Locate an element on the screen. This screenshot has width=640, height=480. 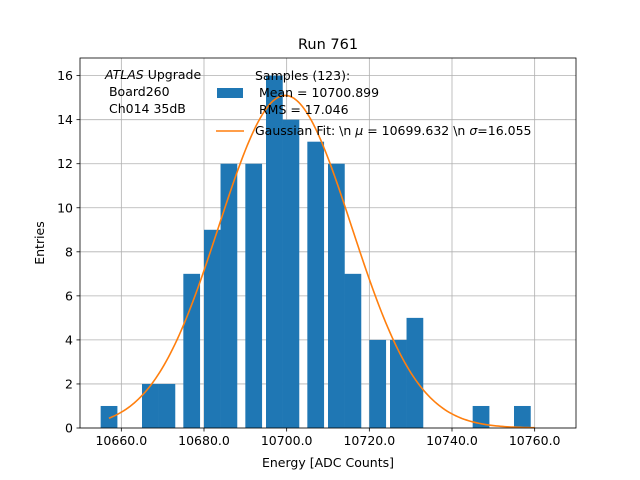
x-tick-label: 10720.0 is located at coordinates (369, 440).